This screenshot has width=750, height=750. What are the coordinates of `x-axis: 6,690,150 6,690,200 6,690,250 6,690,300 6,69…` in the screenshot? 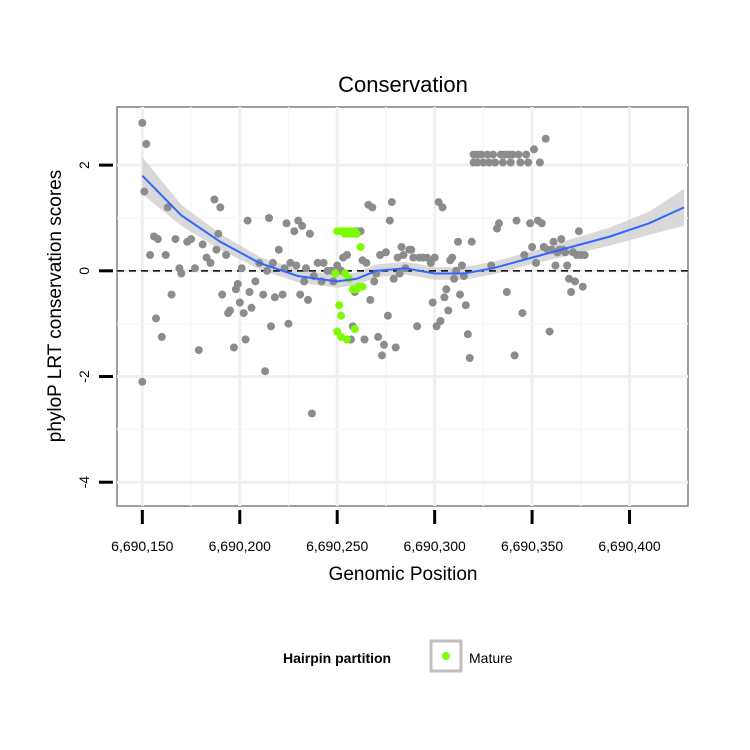 It's located at (386, 532).